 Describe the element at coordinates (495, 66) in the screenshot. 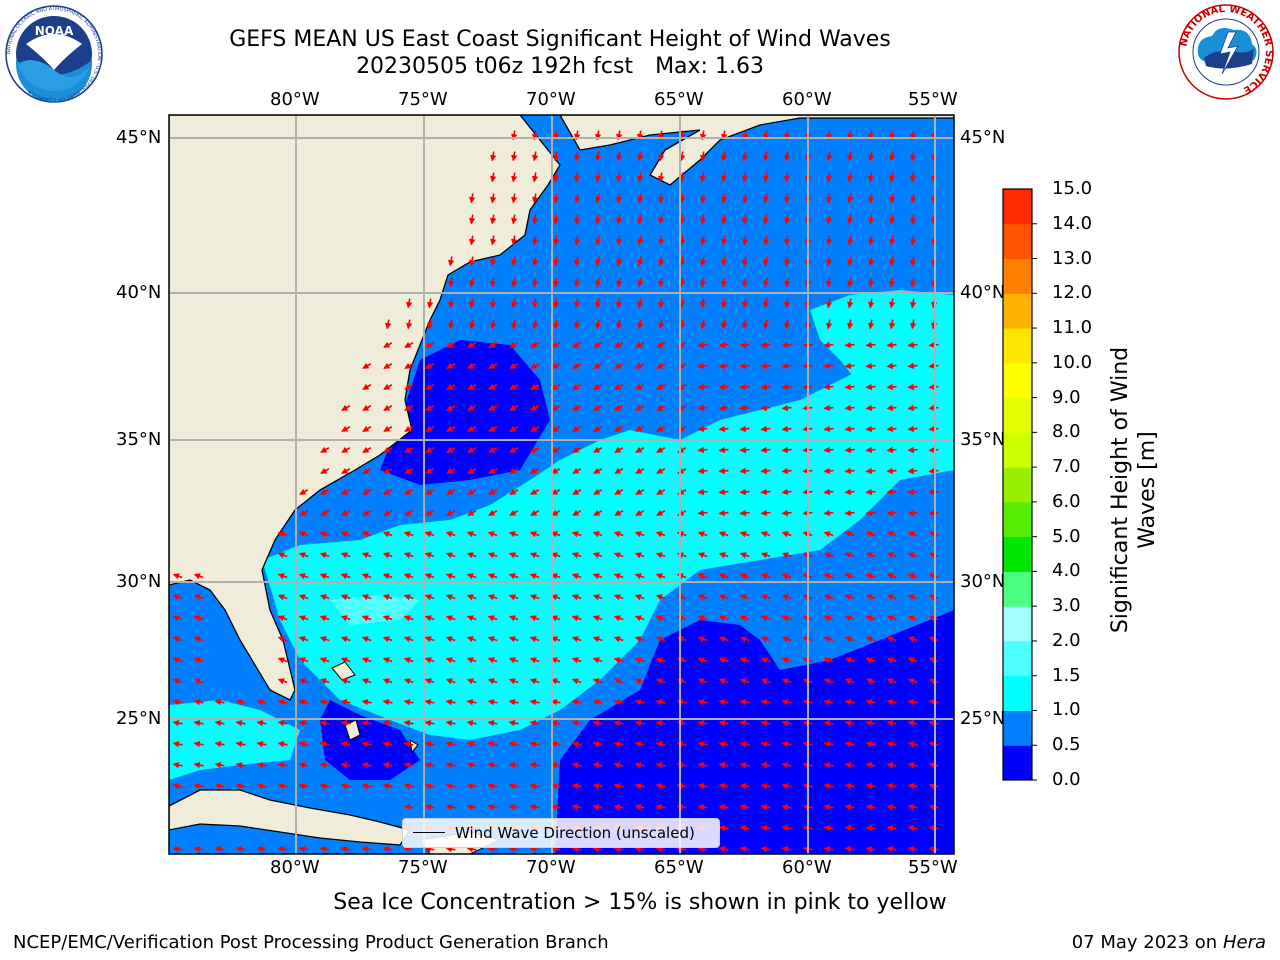

I see `forecast-date: 20230505 t06z 192h fcst` at that location.